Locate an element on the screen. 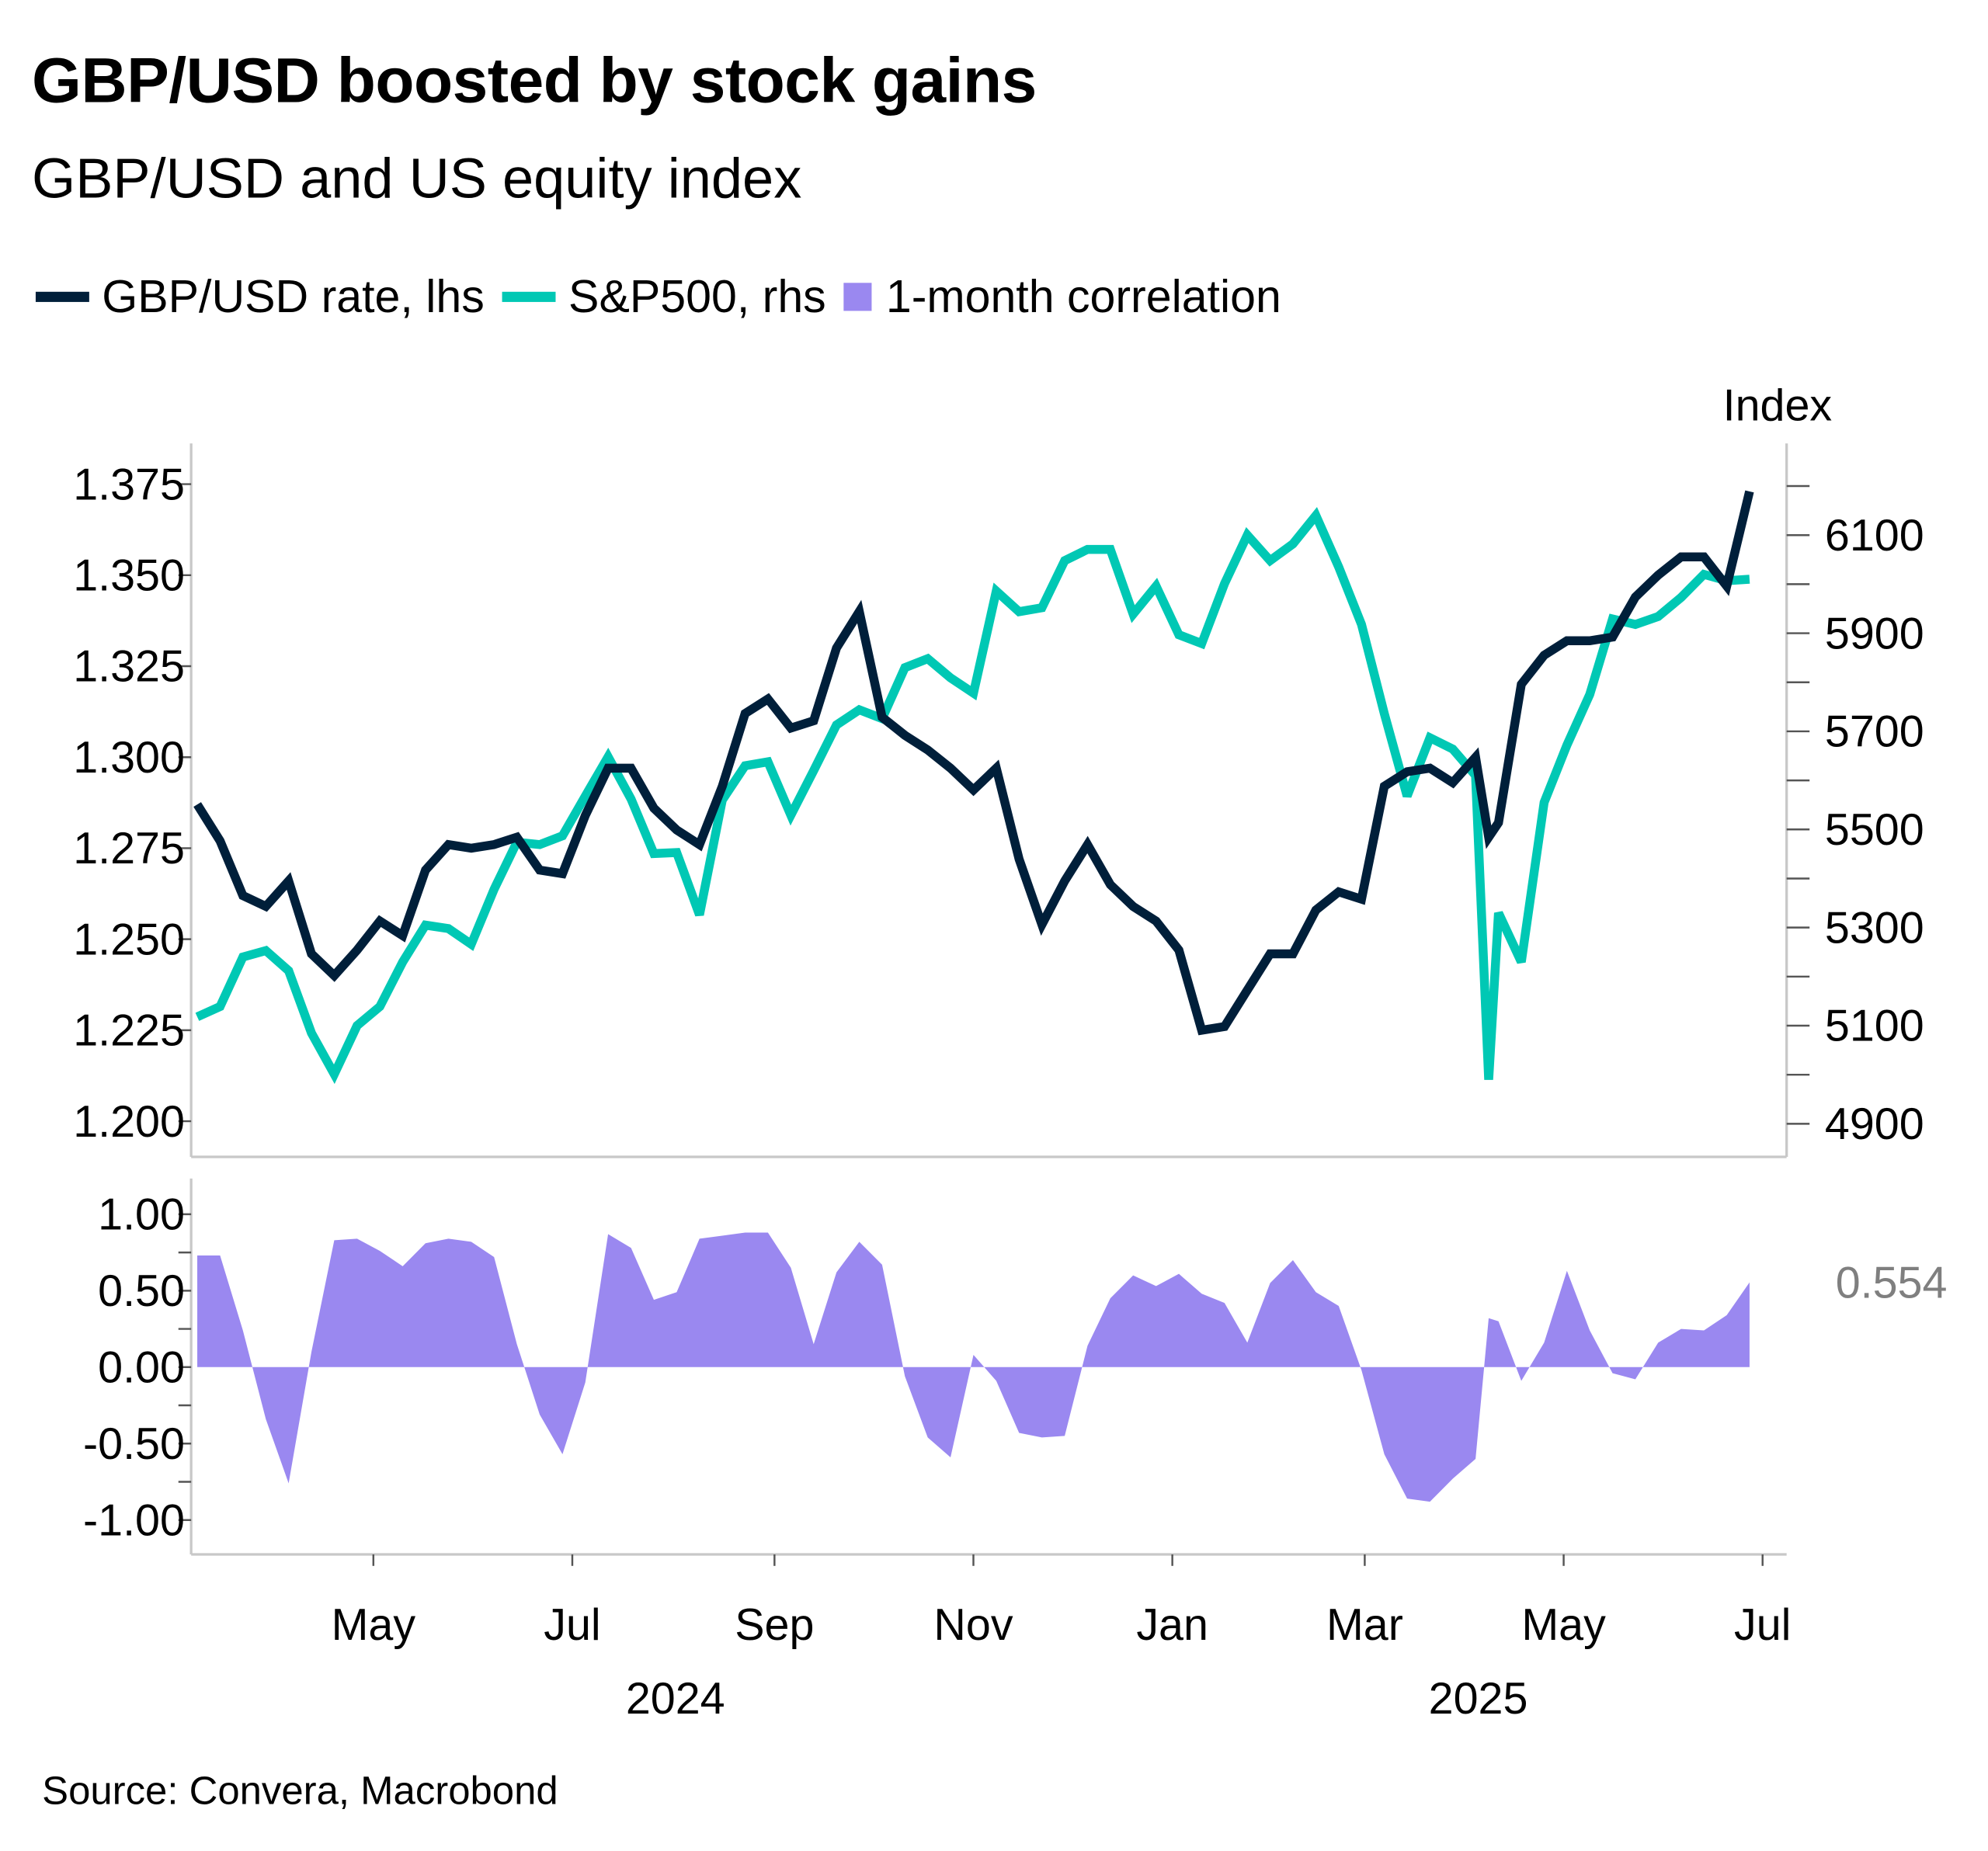 The width and height of the screenshot is (1988, 1851). right-tick-label: 5700 is located at coordinates (1875, 732).